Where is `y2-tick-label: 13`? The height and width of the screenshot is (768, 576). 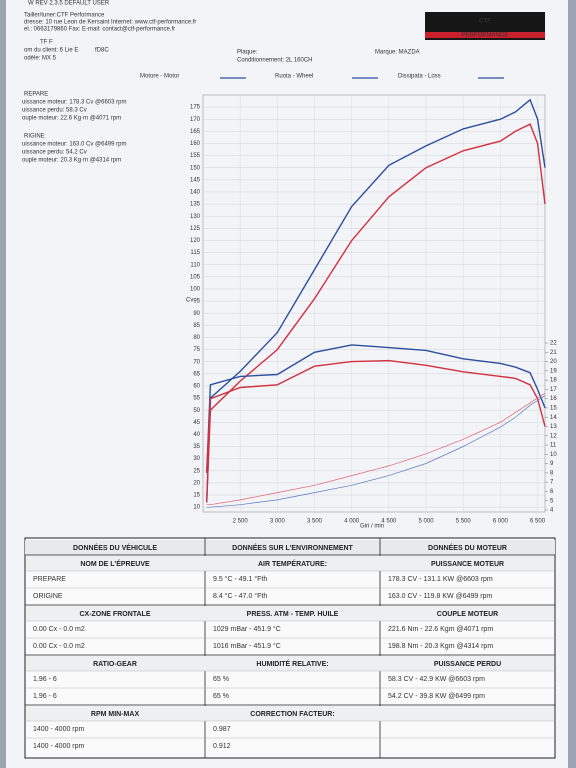
y2-tick-label: 13 is located at coordinates (553, 427).